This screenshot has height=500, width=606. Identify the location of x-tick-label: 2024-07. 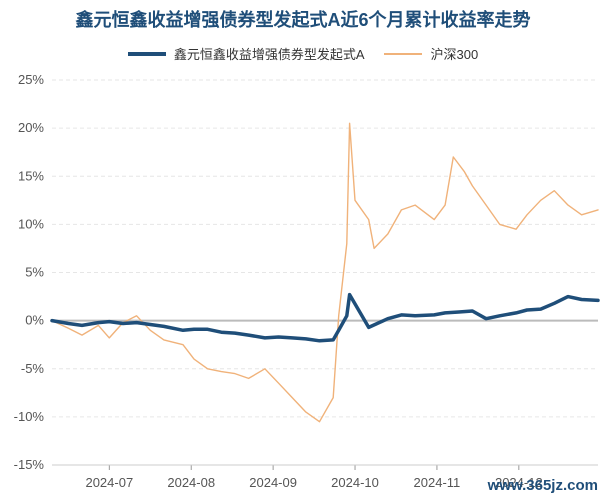
(109, 482).